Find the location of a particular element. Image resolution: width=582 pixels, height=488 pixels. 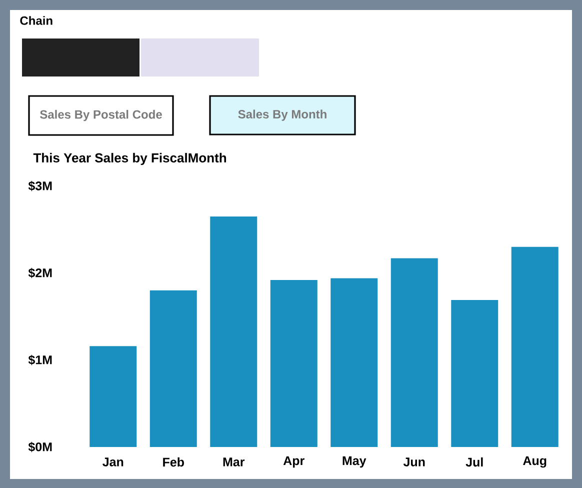

x-tick-label: Apr is located at coordinates (293, 462).